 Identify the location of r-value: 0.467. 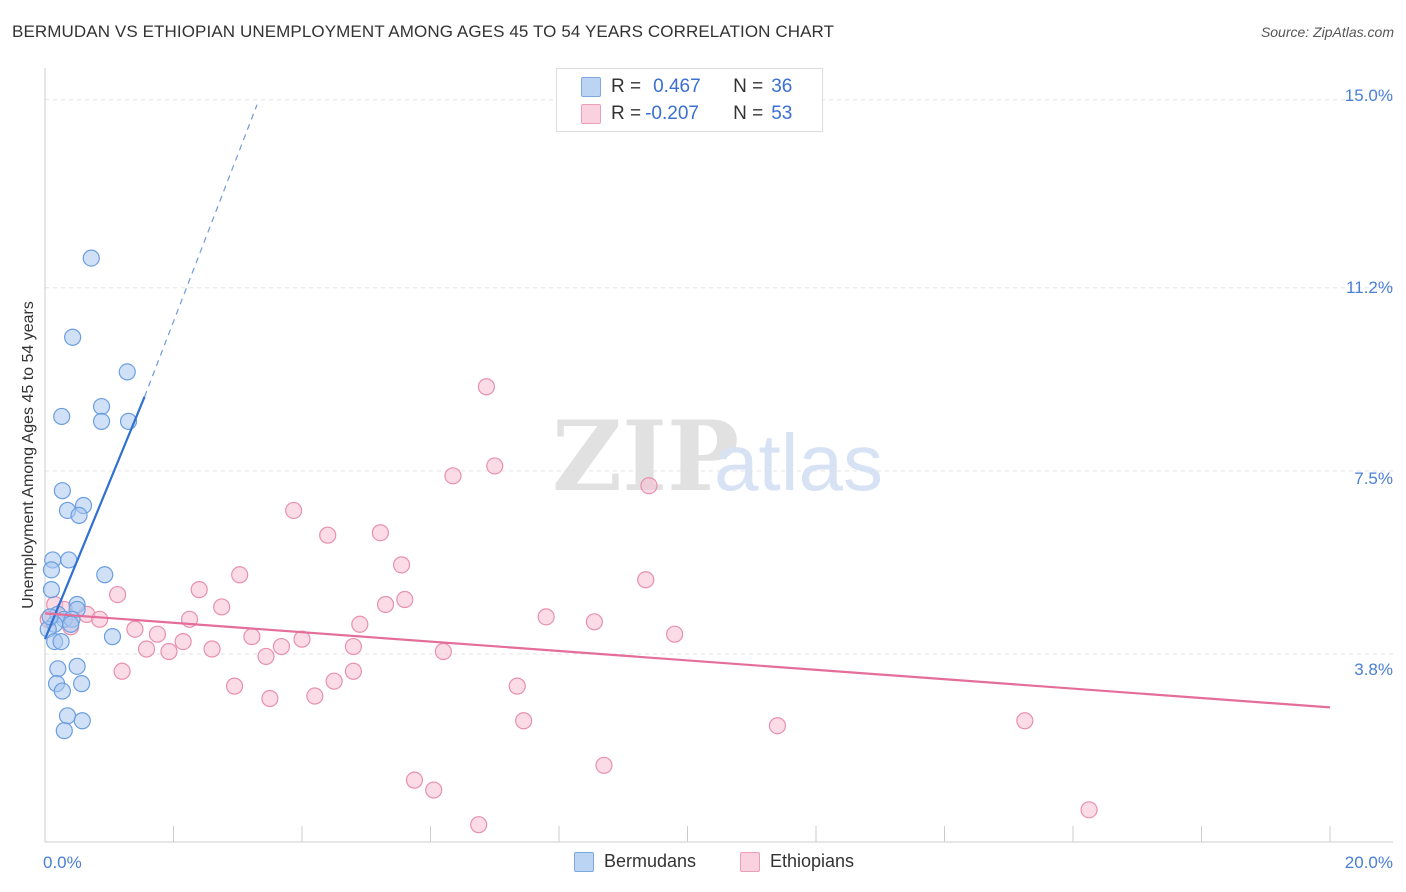
(677, 86).